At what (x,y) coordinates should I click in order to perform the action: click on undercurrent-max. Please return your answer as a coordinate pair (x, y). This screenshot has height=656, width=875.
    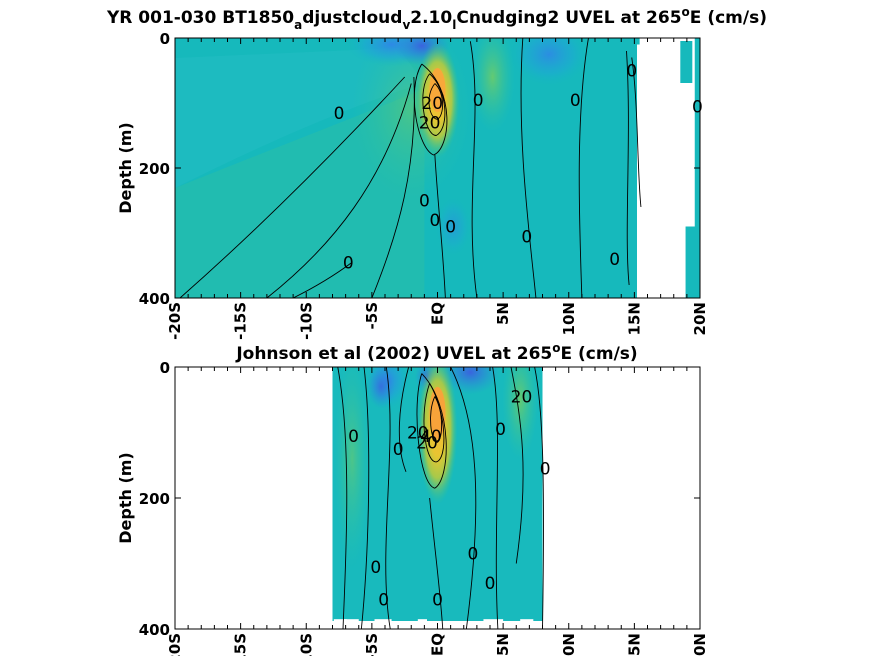
    Looking at the image, I should click on (437, 90).